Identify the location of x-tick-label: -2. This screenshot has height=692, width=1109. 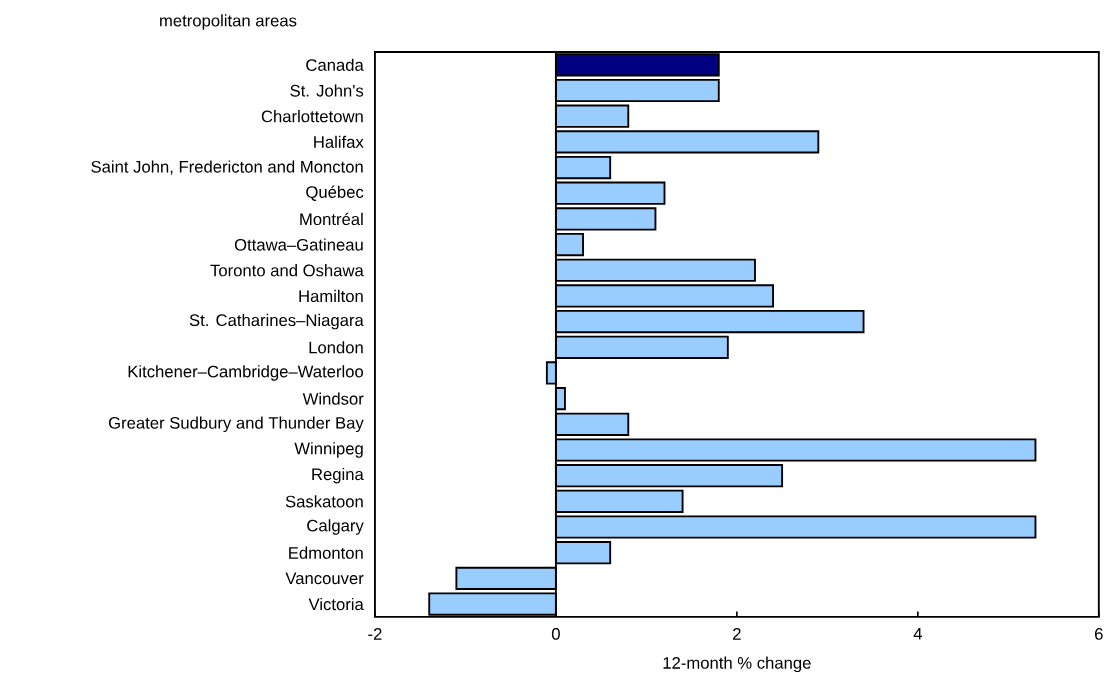
(375, 634).